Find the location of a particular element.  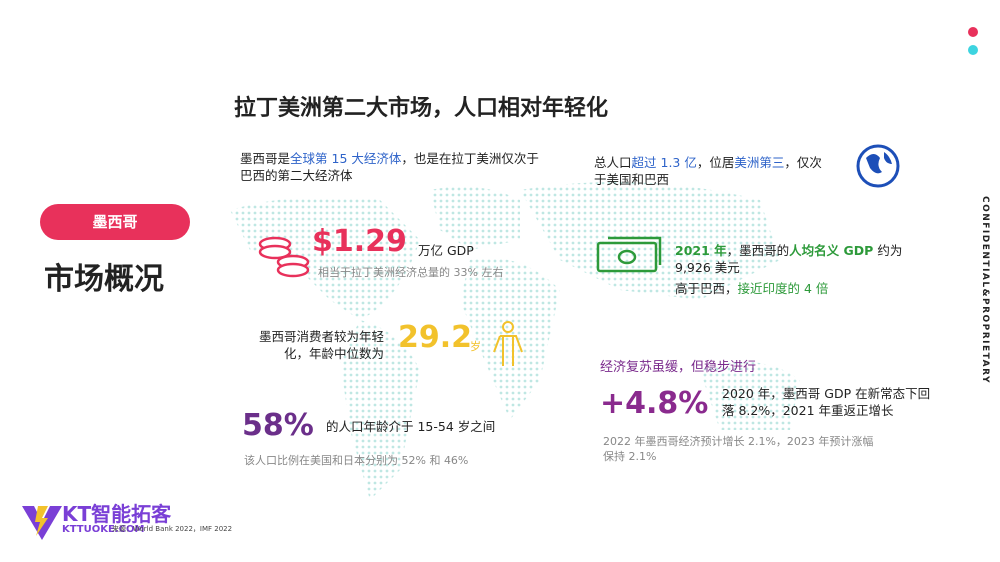

text: ，位居 is located at coordinates (715, 162).